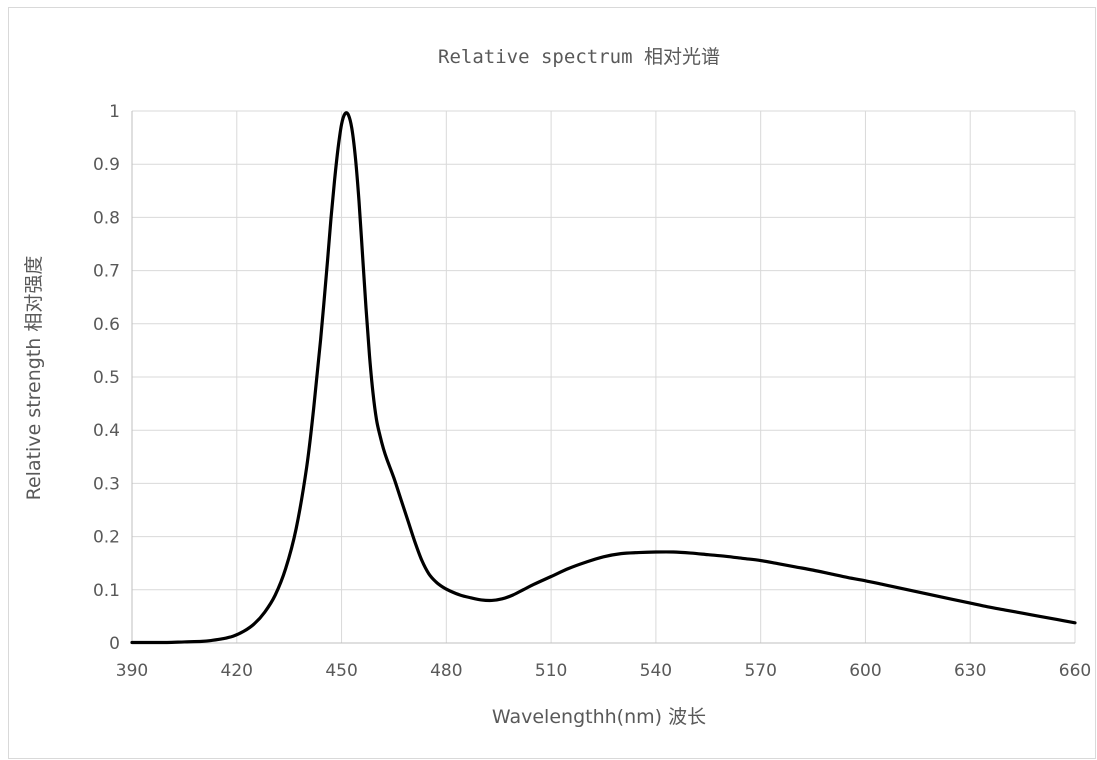  What do you see at coordinates (760, 671) in the screenshot?
I see `x-tick-label: 570` at bounding box center [760, 671].